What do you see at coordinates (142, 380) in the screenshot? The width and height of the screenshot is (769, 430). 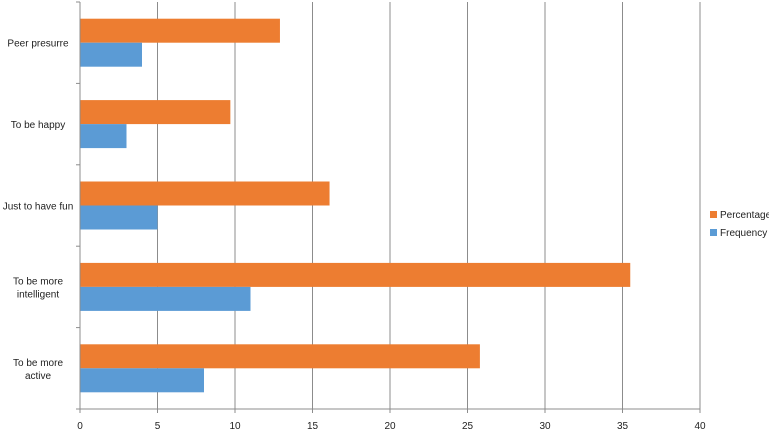 I see `bar-frequency-to-be-more-active` at bounding box center [142, 380].